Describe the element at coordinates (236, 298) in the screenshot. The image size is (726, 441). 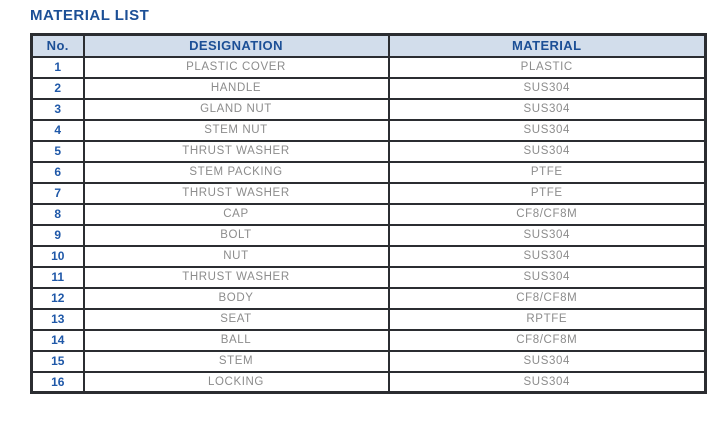
I see `designation-cell: BODY` at that location.